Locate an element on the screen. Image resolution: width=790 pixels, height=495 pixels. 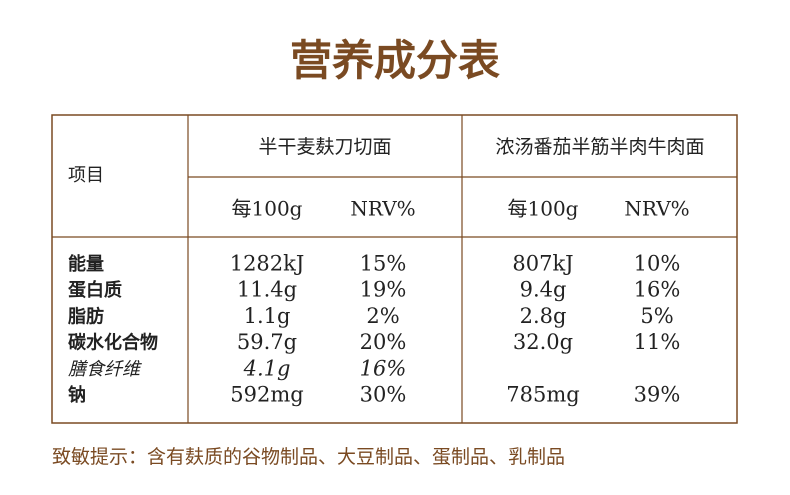
nutrient-value: 2.8g is located at coordinates (543, 316).